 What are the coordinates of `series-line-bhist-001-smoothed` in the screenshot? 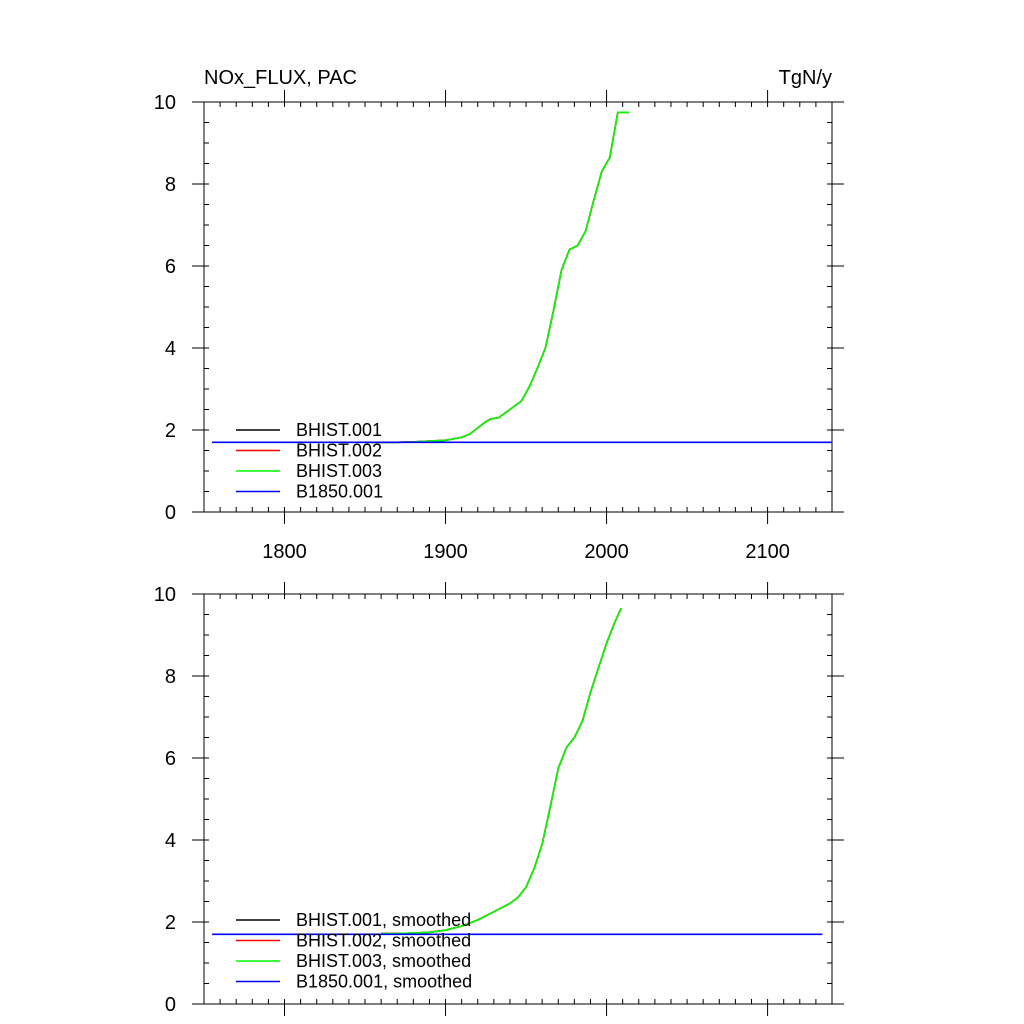 It's located at (501, 771).